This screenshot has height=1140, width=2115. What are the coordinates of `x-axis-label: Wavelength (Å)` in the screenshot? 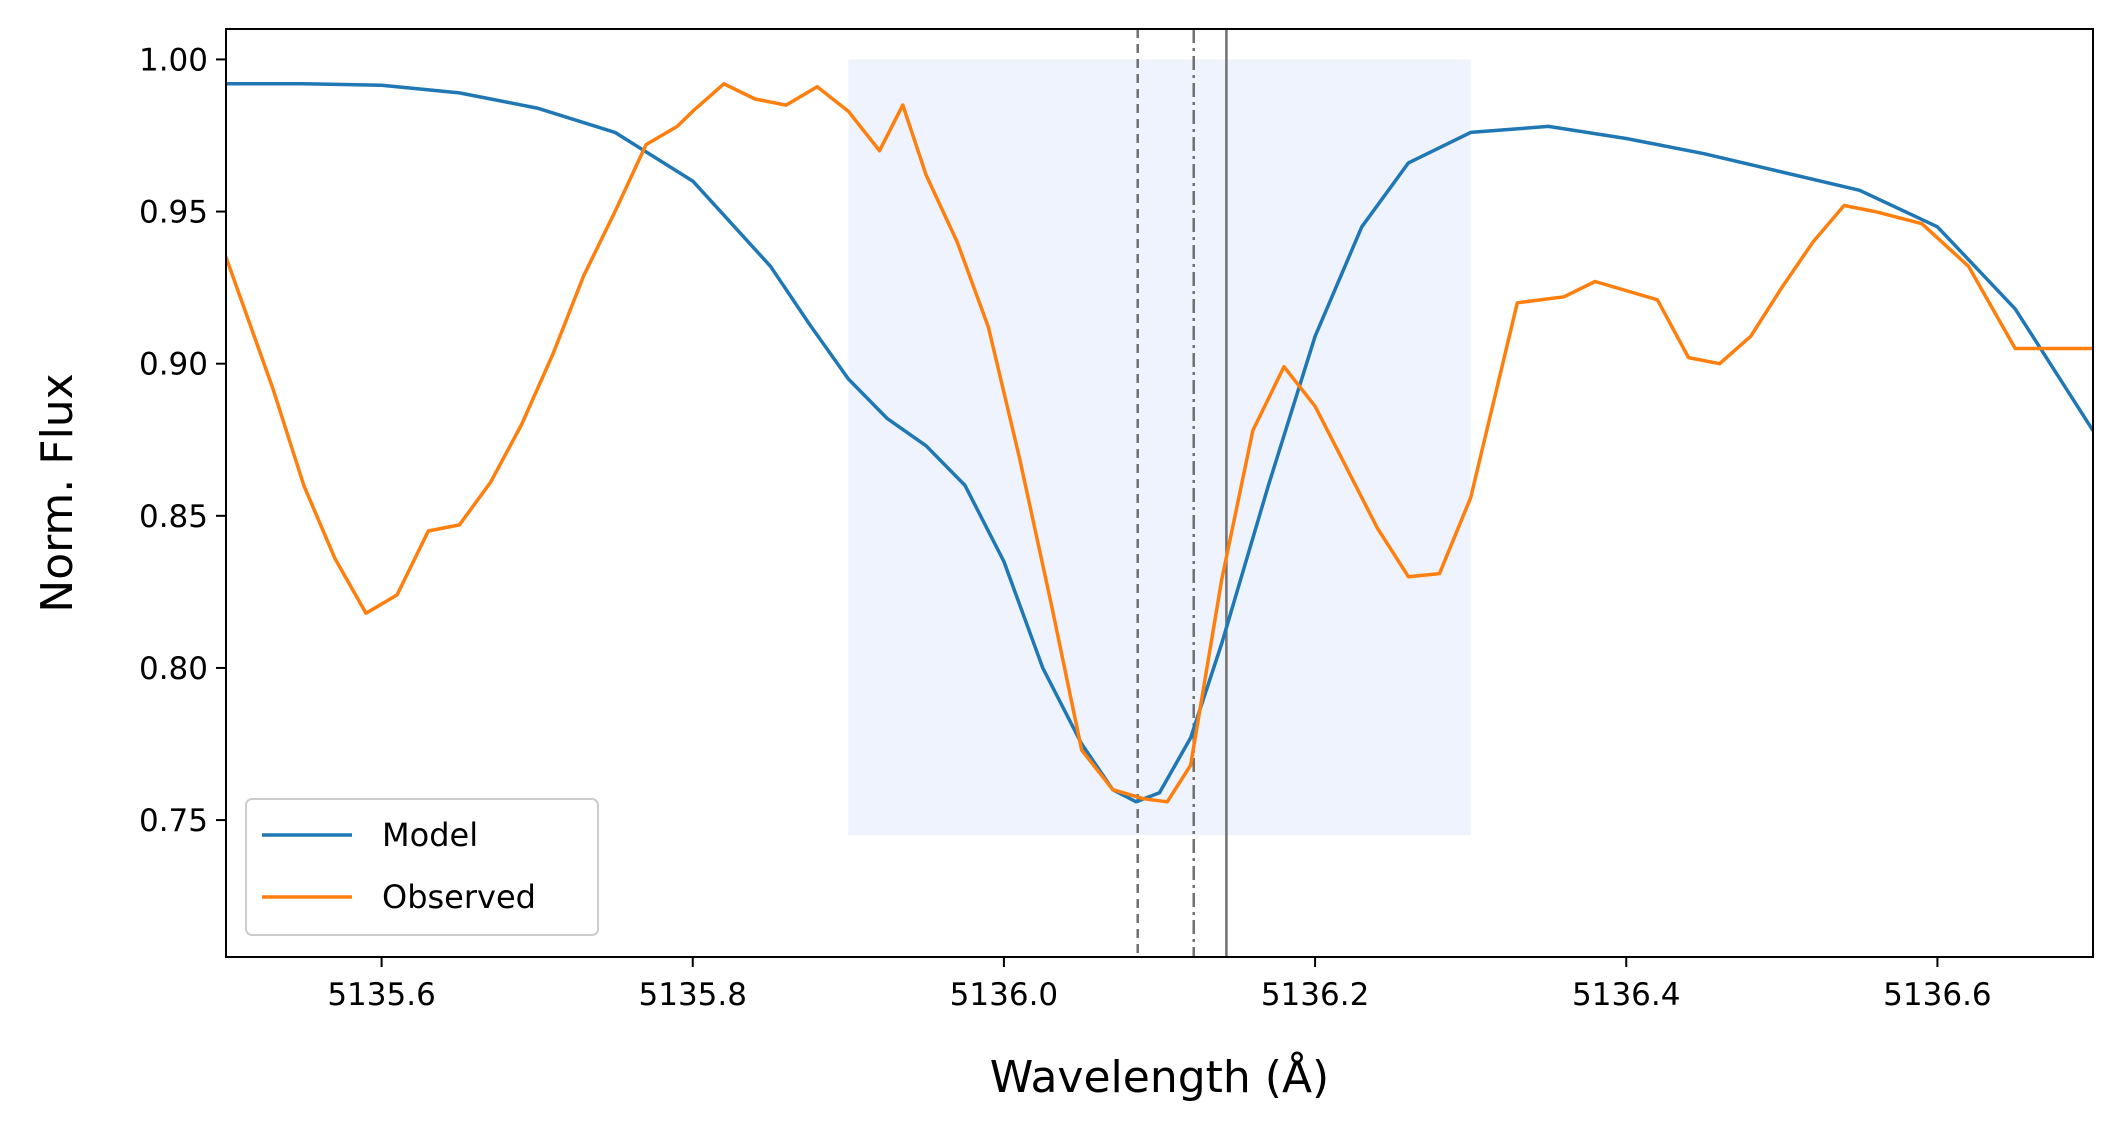 It's located at (1159, 1076).